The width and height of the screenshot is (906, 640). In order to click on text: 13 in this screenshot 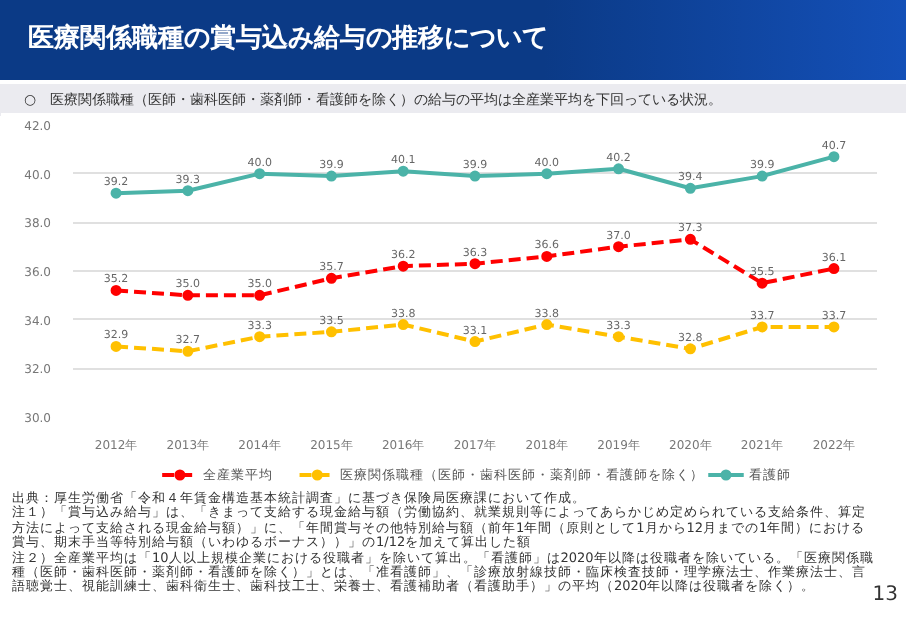, I will do `click(885, 594)`.